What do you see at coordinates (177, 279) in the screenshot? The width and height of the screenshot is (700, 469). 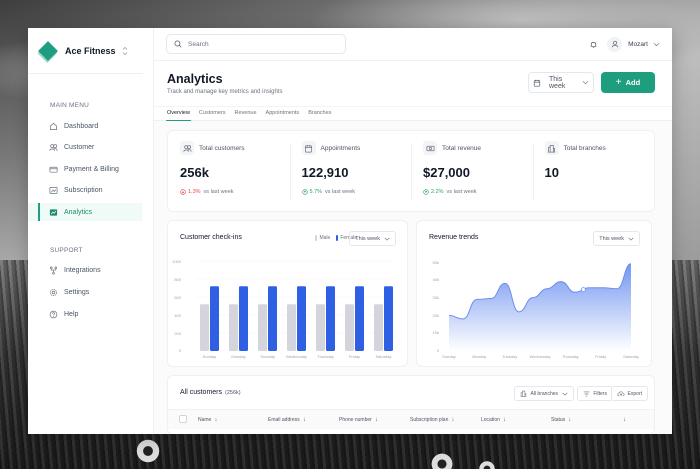 I see `svg-text: 800` at bounding box center [177, 279].